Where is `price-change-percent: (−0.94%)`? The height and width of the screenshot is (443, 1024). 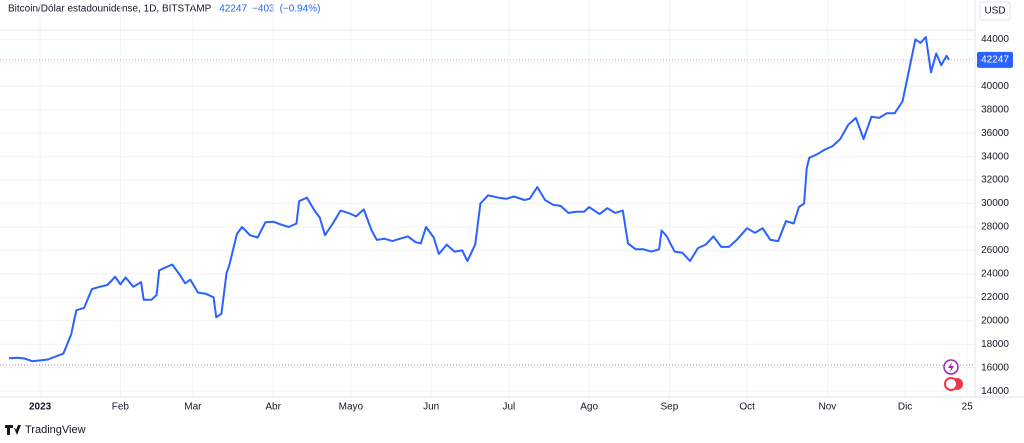
price-change-percent: (−0.94%) is located at coordinates (300, 9).